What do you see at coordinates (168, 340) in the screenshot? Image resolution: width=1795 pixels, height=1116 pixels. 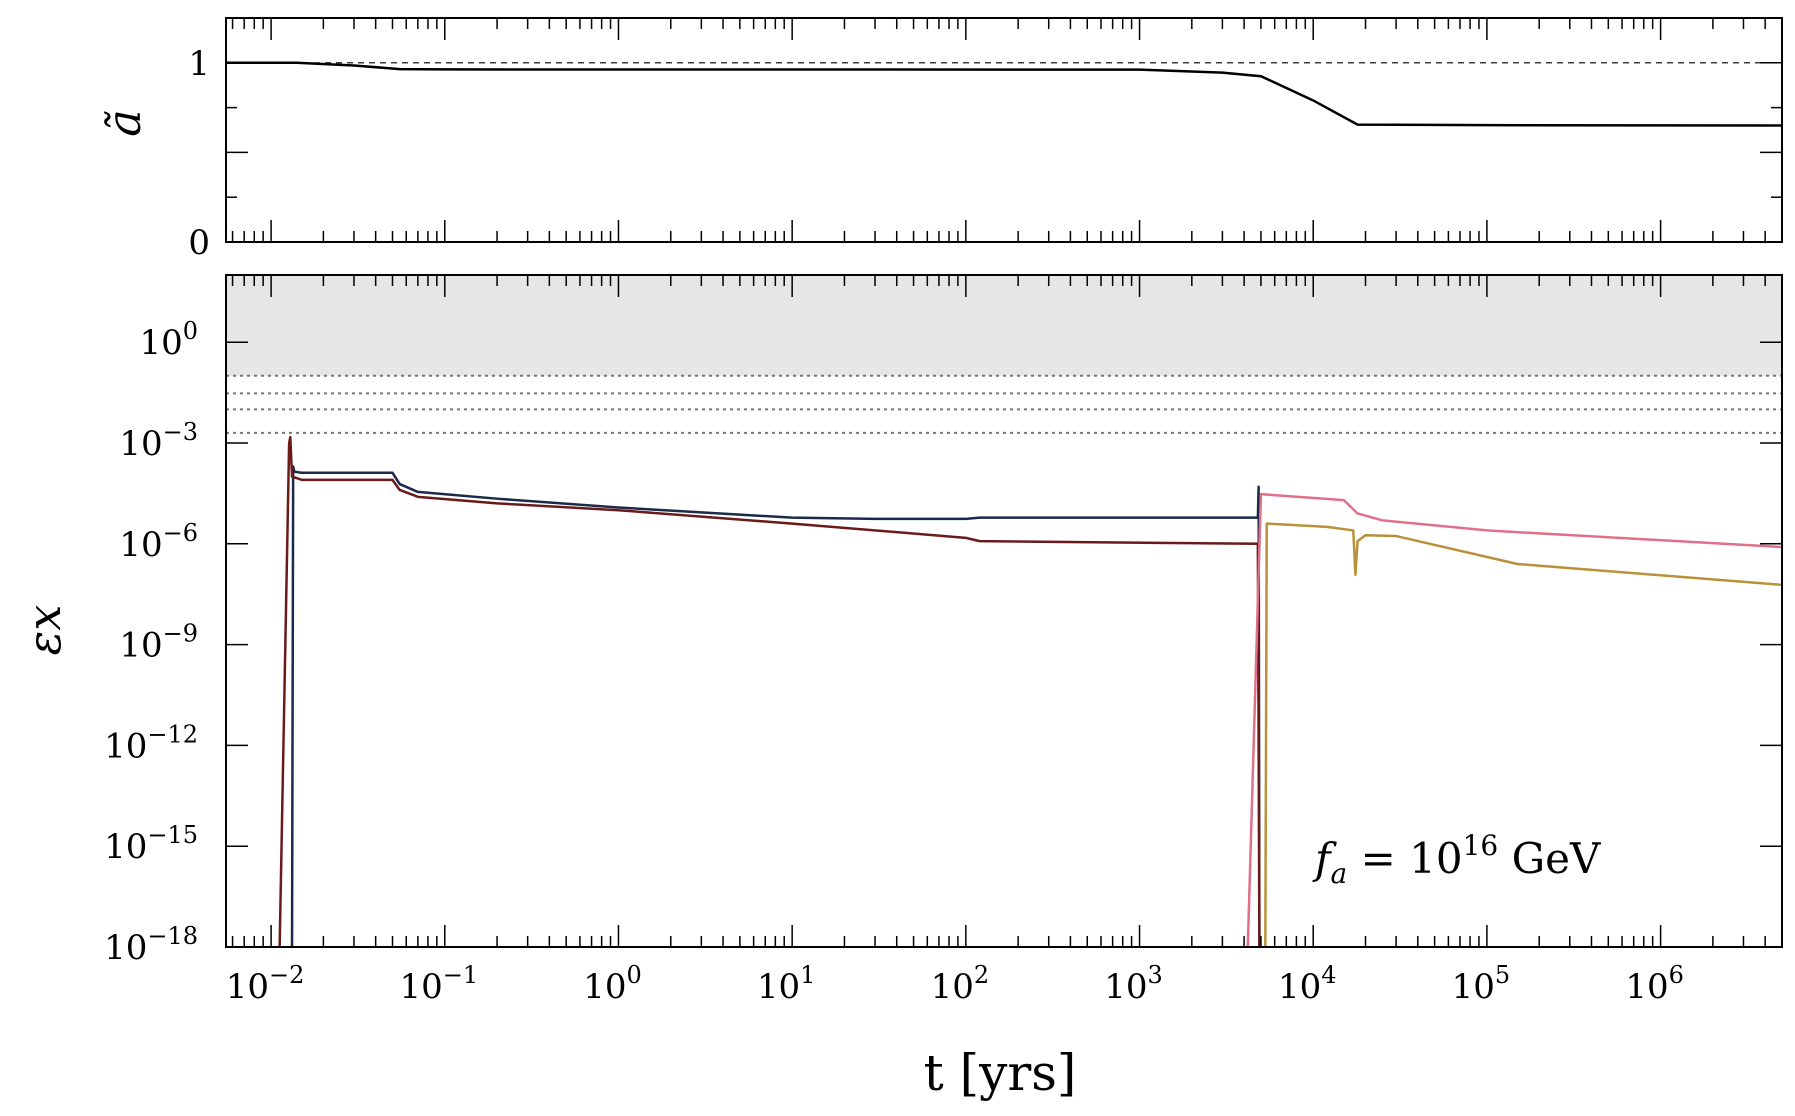 I see `y-tick-label: 10⁰` at bounding box center [168, 340].